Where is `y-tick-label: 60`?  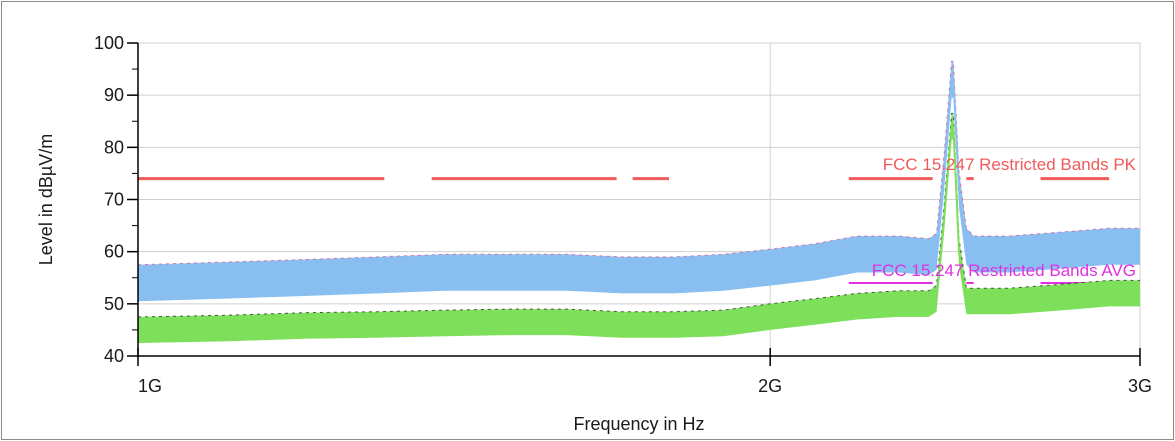
y-tick-label: 60 is located at coordinates (114, 252).